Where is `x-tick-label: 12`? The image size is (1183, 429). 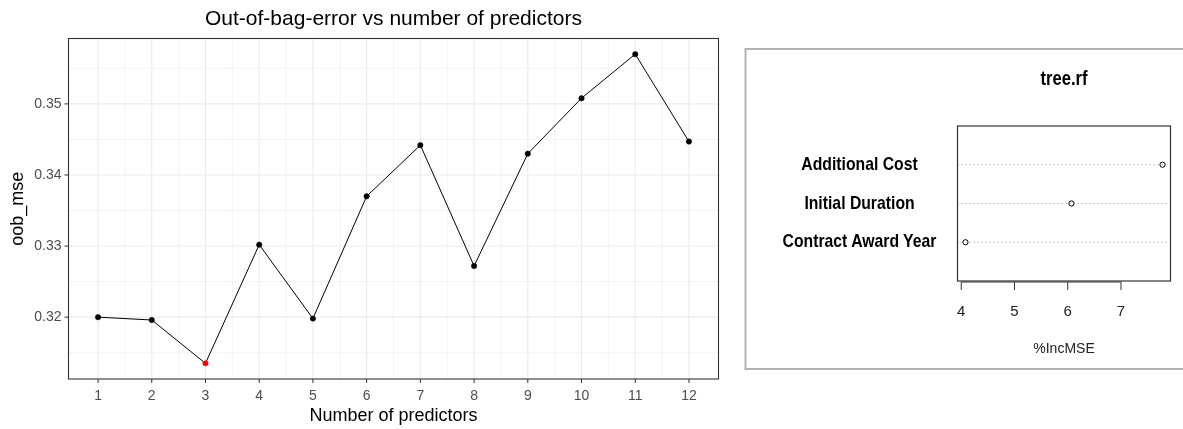 x-tick-label: 12 is located at coordinates (689, 394).